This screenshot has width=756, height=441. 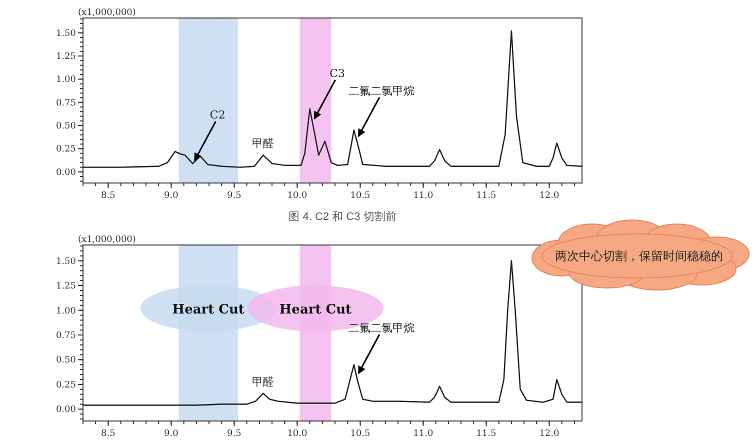 What do you see at coordinates (342, 216) in the screenshot?
I see `caption: 图 4. C2 和 C3 切割前` at bounding box center [342, 216].